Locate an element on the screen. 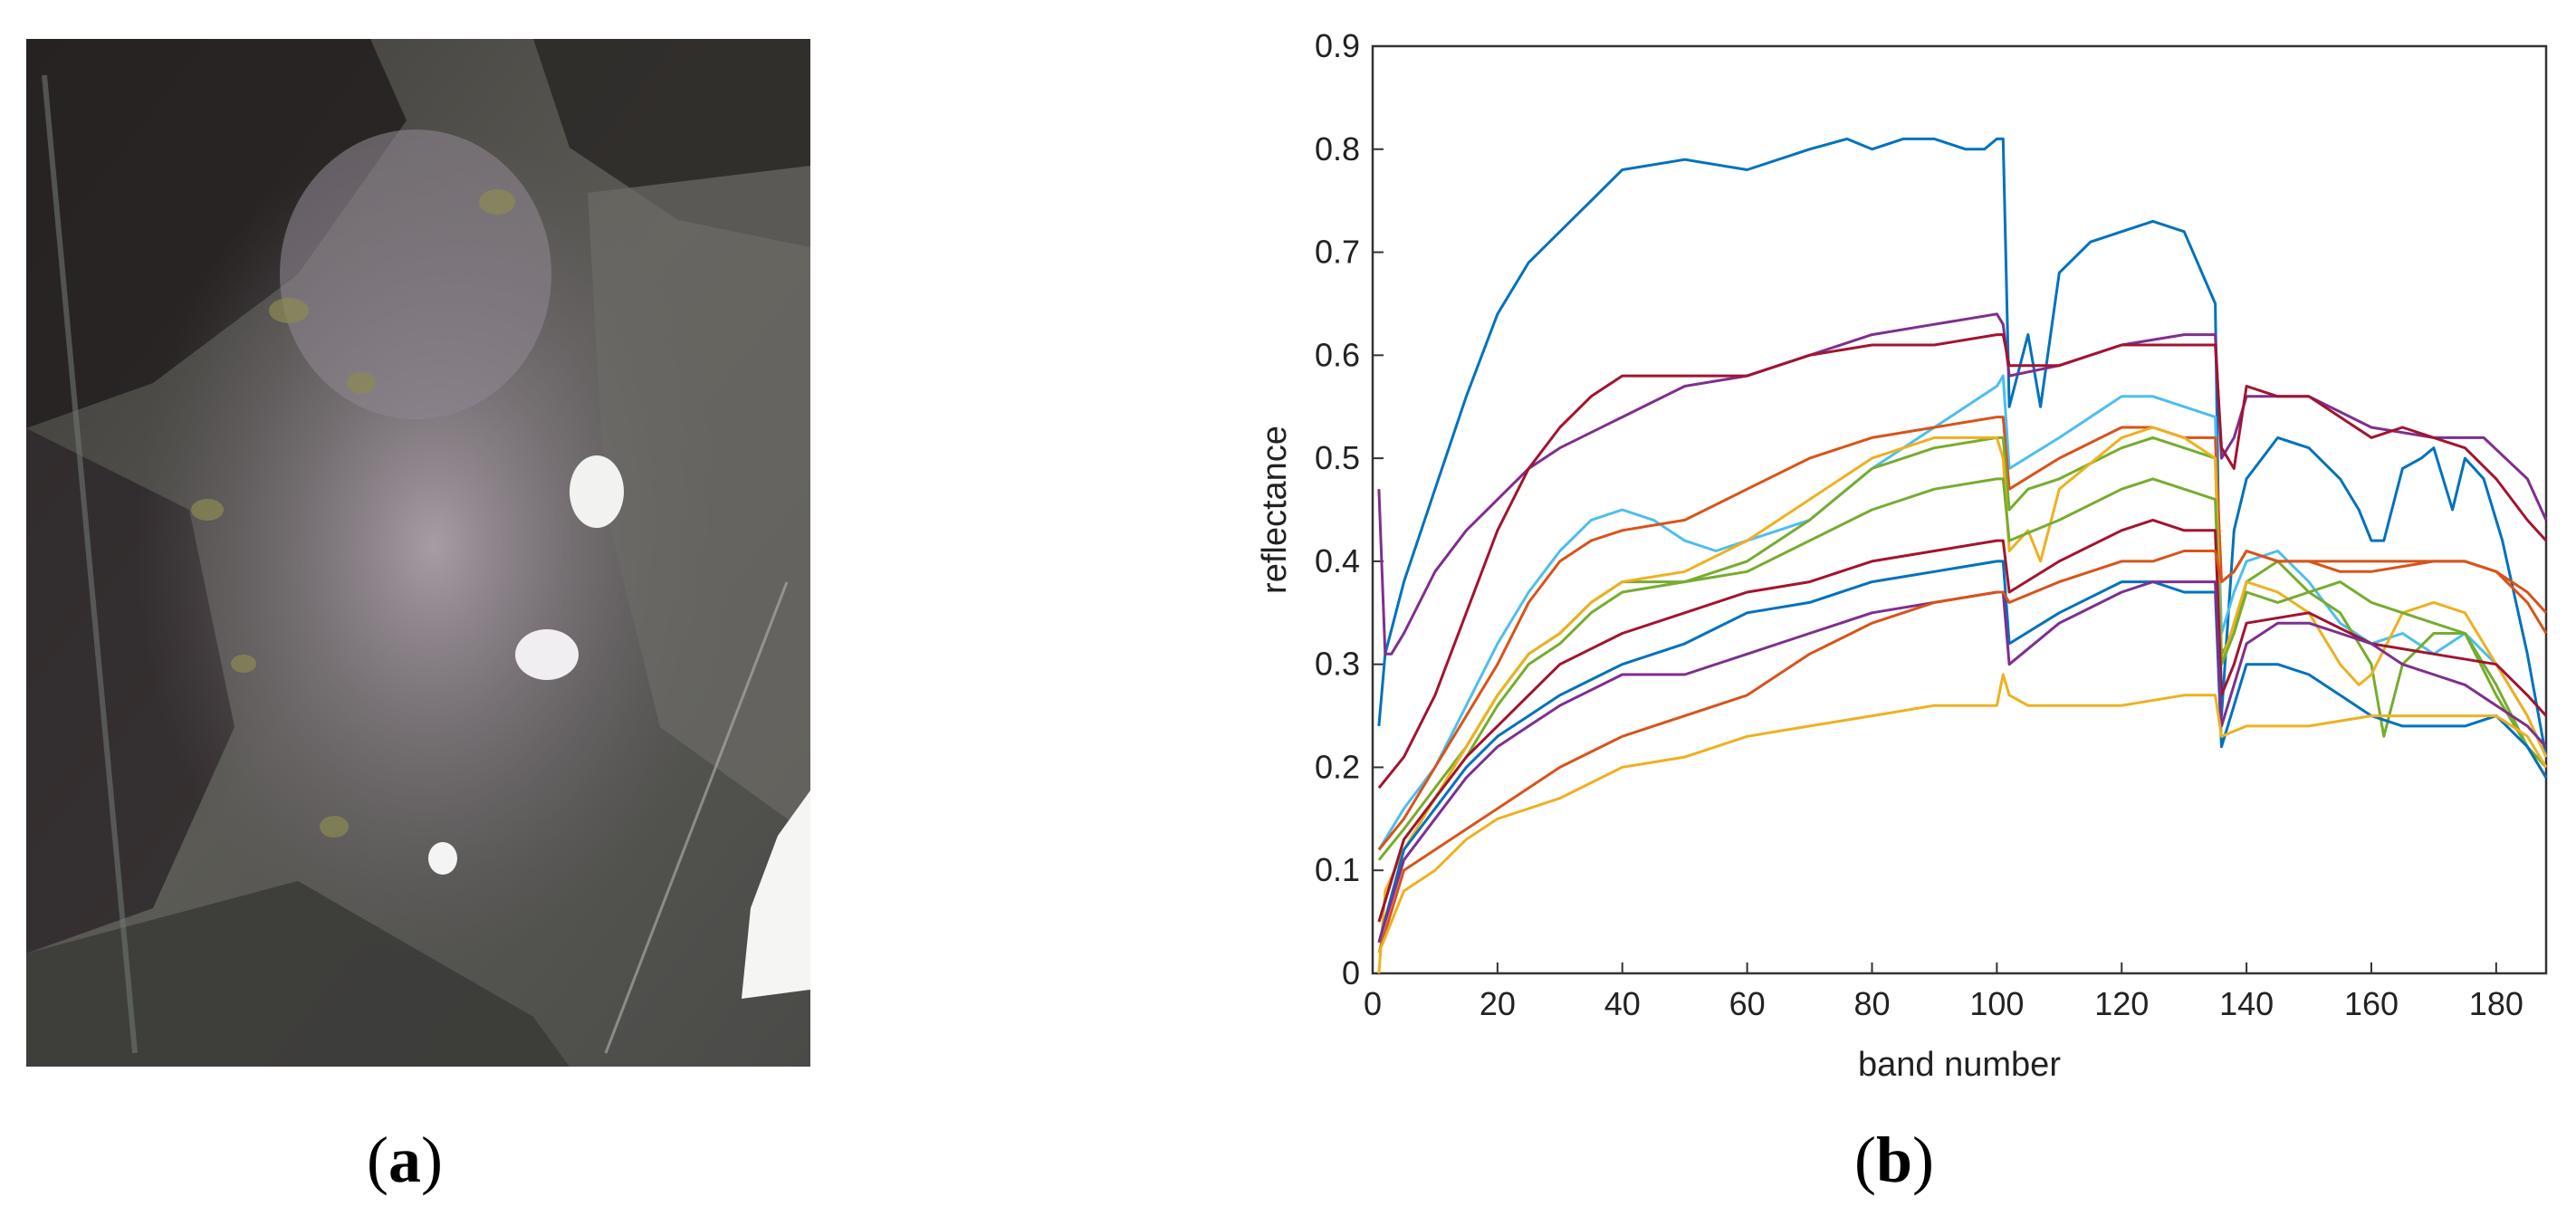  x-axis-label: band number is located at coordinates (1959, 1065).